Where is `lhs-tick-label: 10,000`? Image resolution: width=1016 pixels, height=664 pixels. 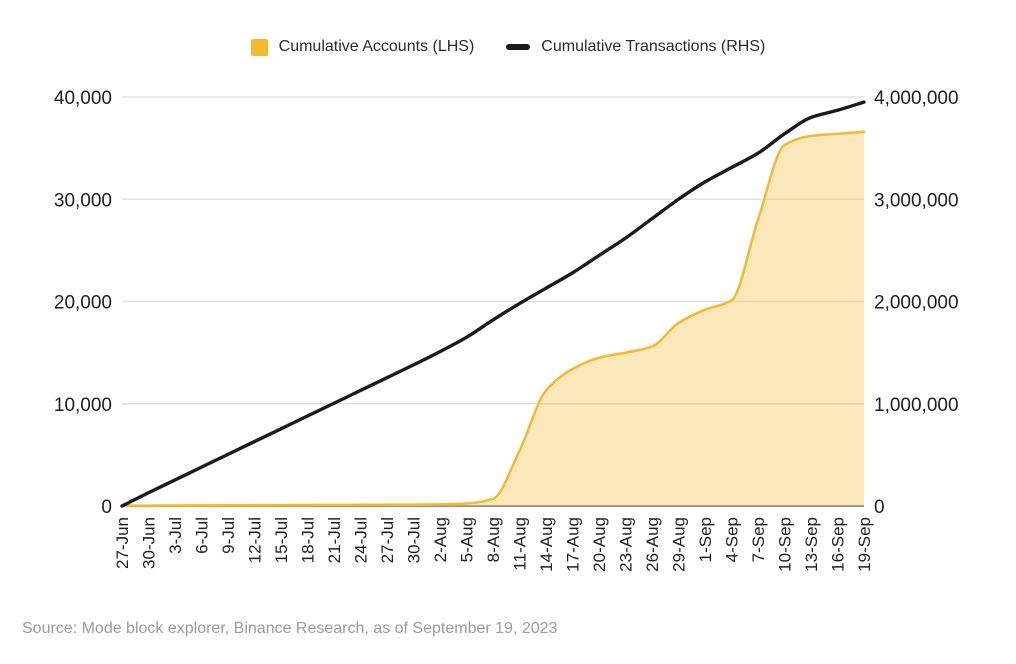 lhs-tick-label: 10,000 is located at coordinates (83, 405).